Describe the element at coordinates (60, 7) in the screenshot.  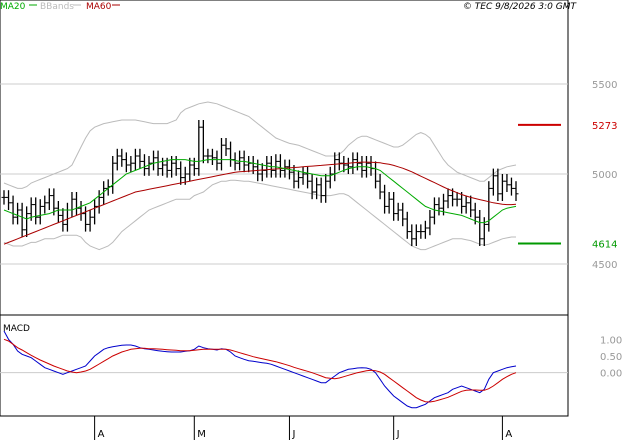
I see `legend: MA20 BBands MA60` at that location.